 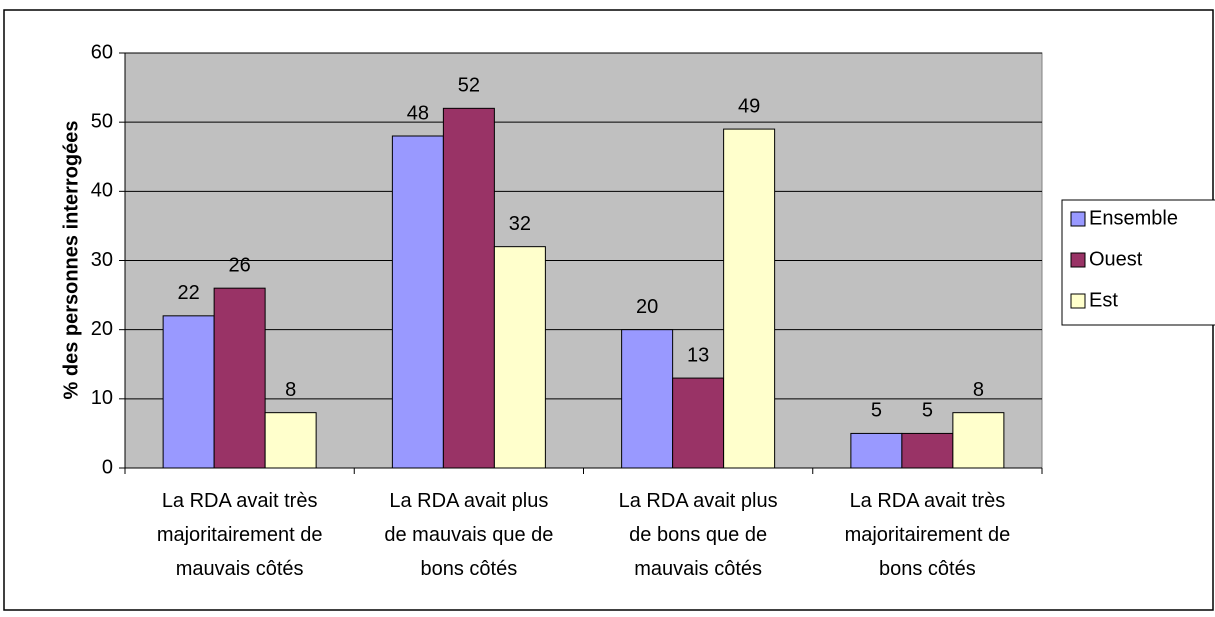 I want to click on y-tick-label: 60, so click(x=102, y=52).